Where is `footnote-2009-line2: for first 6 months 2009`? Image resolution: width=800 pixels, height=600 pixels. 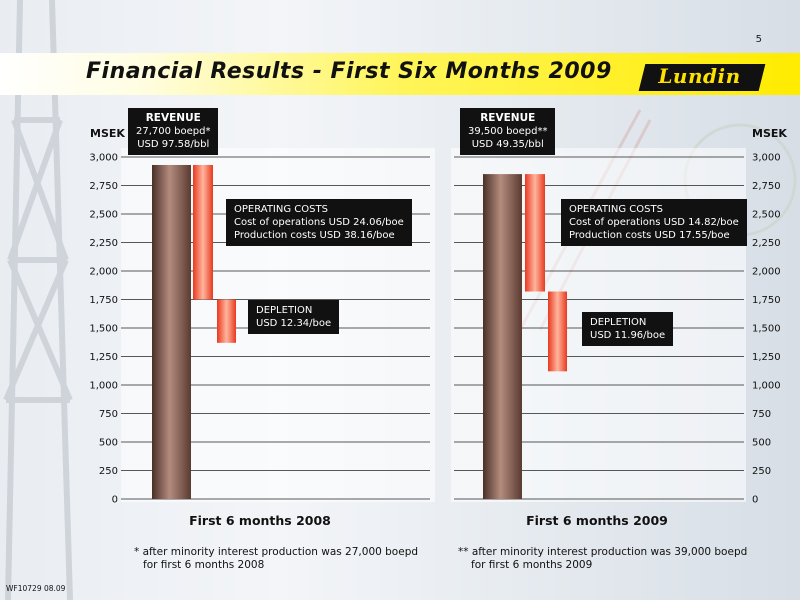
footnote-2009-line2: for first 6 months 2009 is located at coordinates (532, 565).